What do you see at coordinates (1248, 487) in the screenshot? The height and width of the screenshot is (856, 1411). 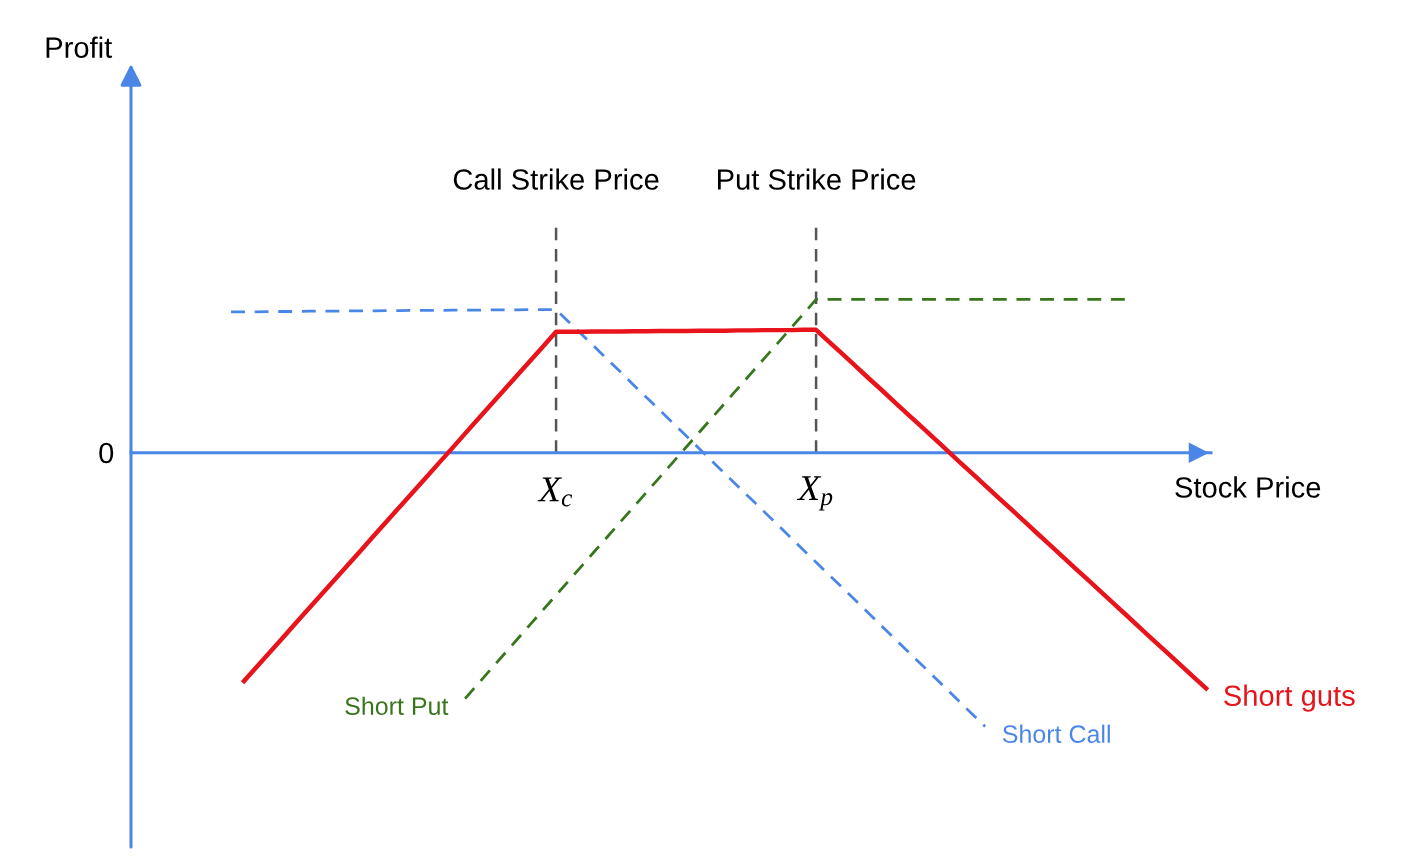 I see `x-axis-title: Stock Price` at bounding box center [1248, 487].